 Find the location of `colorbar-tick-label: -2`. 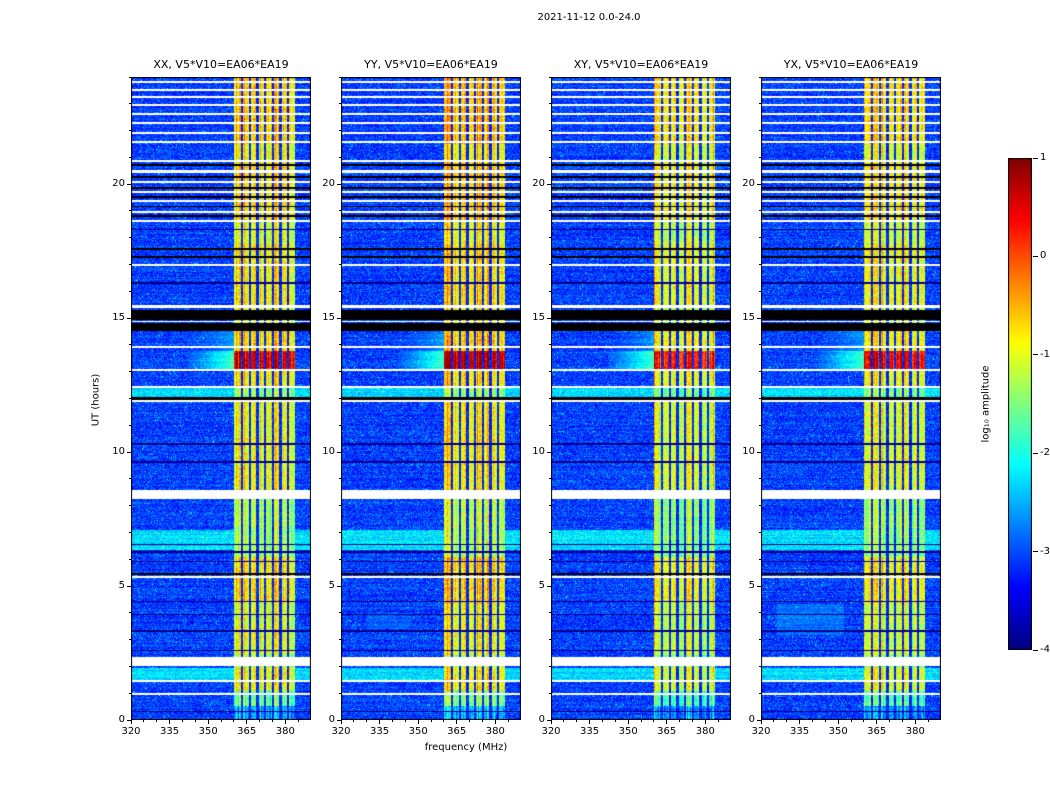

colorbar-tick-label: -2 is located at coordinates (1045, 453).